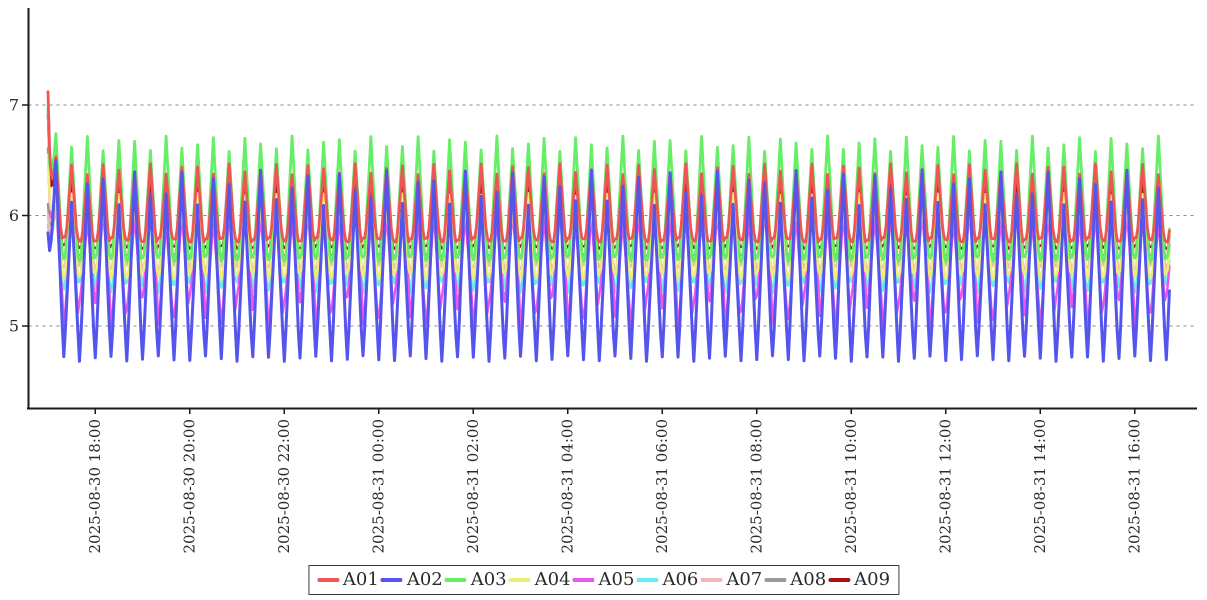  What do you see at coordinates (711, 580) in the screenshot?
I see `legend-swatch-a07` at bounding box center [711, 580].